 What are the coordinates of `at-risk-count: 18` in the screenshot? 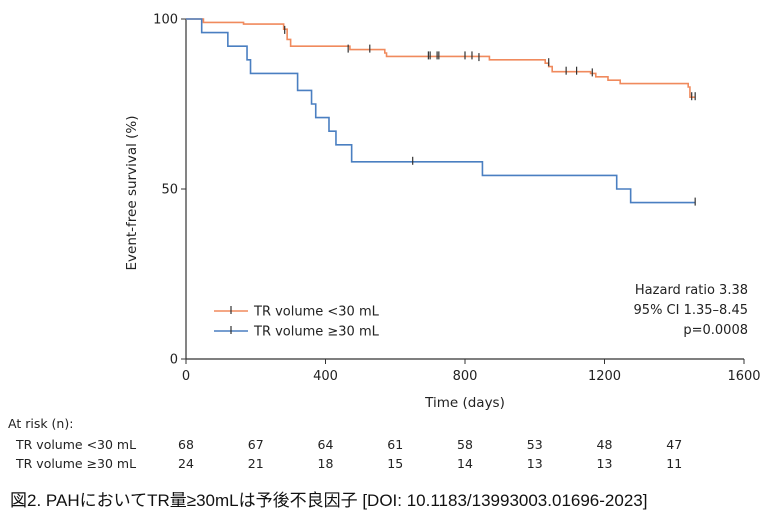 It's located at (325, 463).